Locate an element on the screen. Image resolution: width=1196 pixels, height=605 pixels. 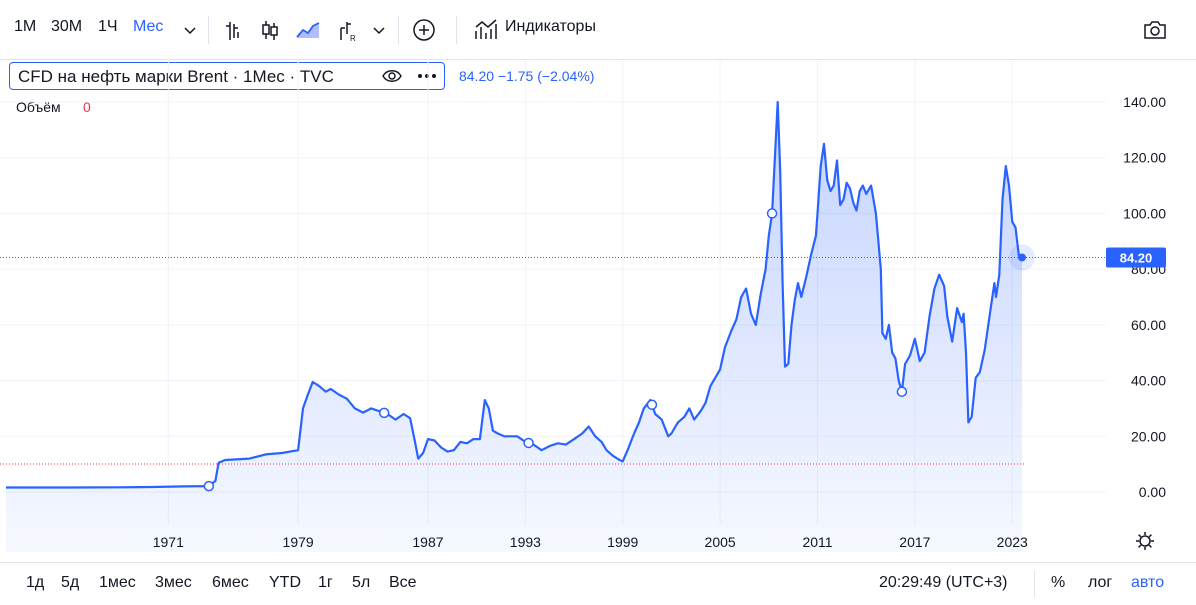
indicators-icon is located at coordinates (486, 30).